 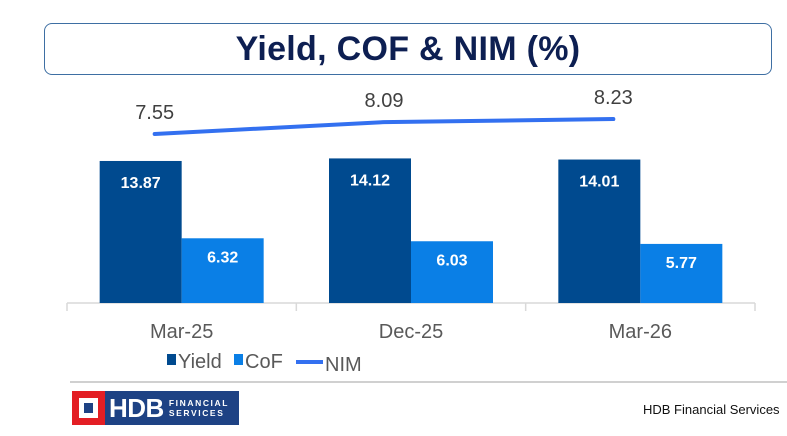 What do you see at coordinates (88, 408) in the screenshot?
I see `hdb-logo-mark-icon` at bounding box center [88, 408].